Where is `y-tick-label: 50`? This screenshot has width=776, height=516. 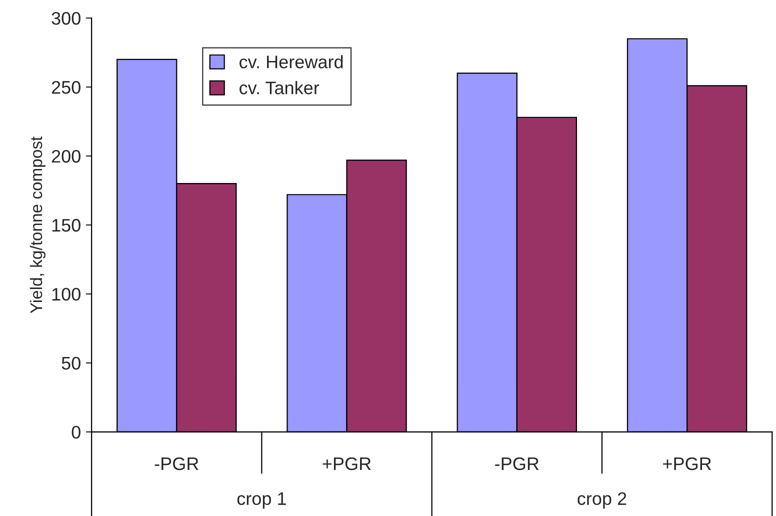
y-tick-label: 50 is located at coordinates (71, 363).